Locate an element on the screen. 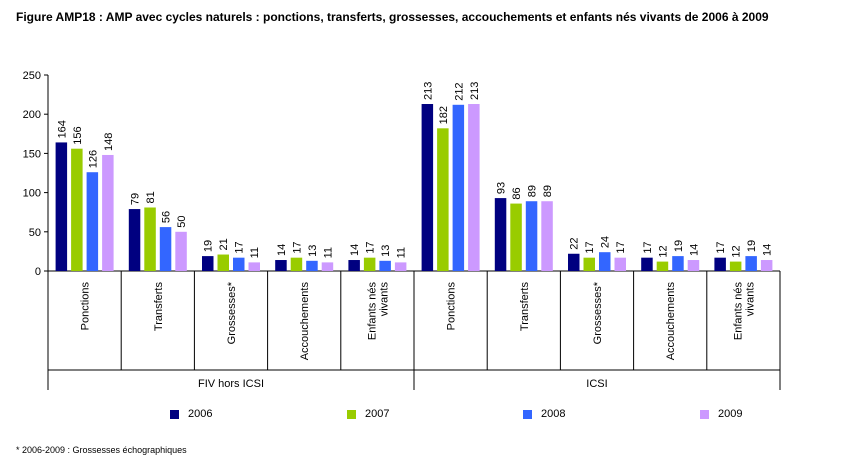 This screenshot has height=463, width=841. category-label: Enfants nésvivants is located at coordinates (744, 311).